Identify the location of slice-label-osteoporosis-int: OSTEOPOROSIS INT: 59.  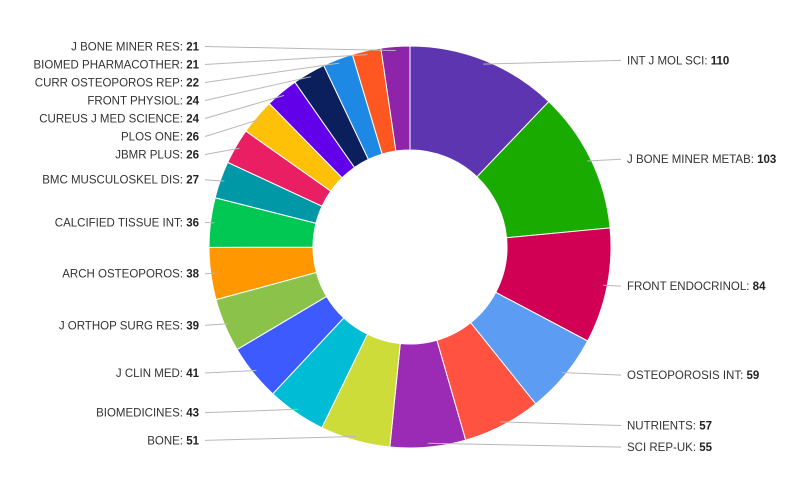
(693, 376).